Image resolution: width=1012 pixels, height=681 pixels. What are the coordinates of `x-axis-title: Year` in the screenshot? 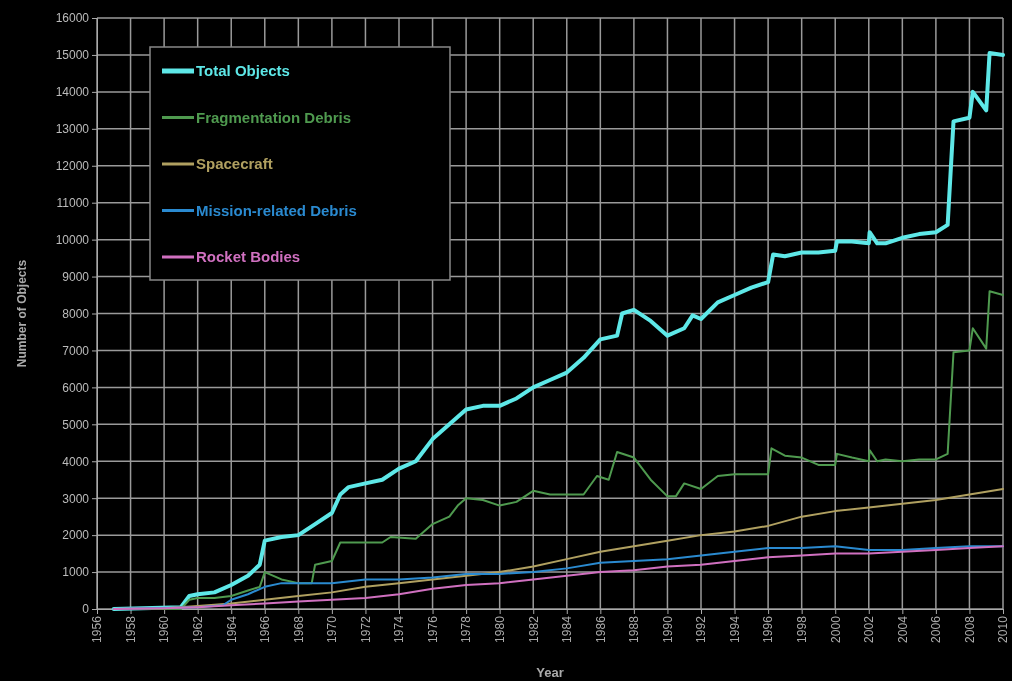 It's located at (550, 672).